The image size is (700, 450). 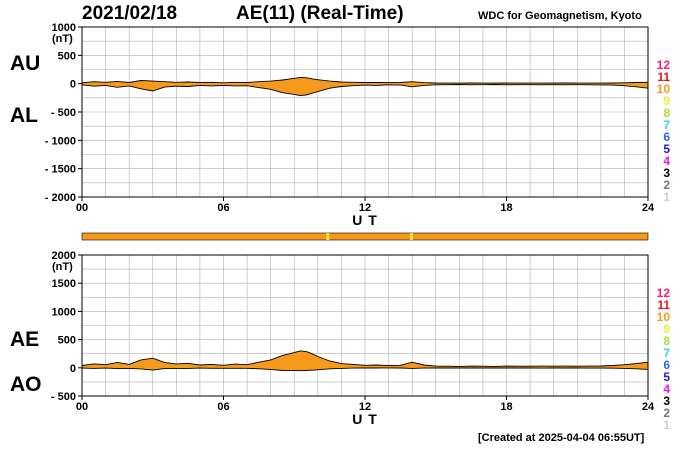 What do you see at coordinates (64, 284) in the screenshot?
I see `y-tick-label: 1500` at bounding box center [64, 284].